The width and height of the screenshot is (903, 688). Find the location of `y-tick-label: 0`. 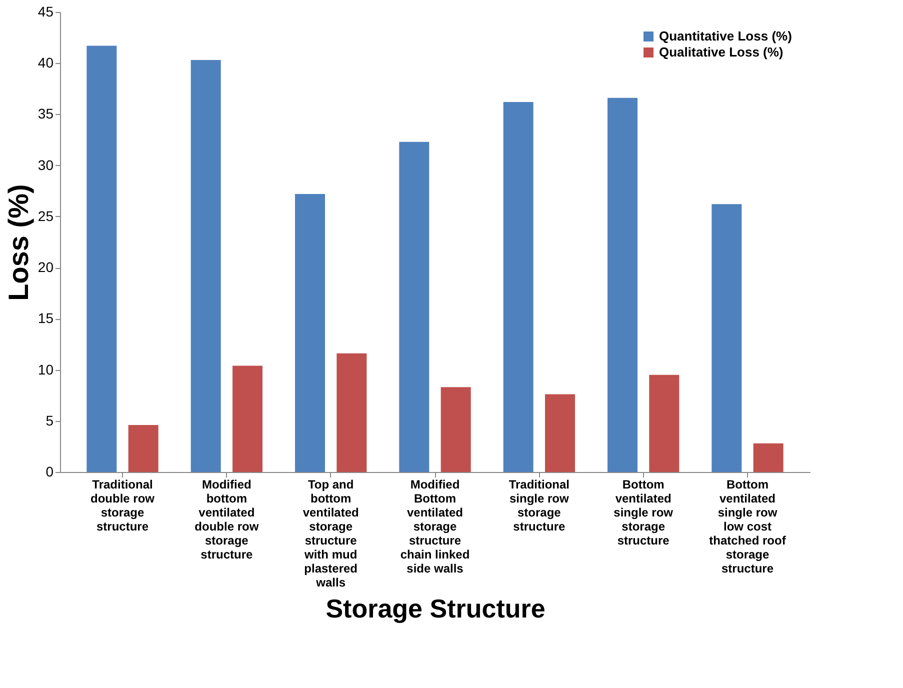

y-tick-label: 0 is located at coordinates (50, 472).